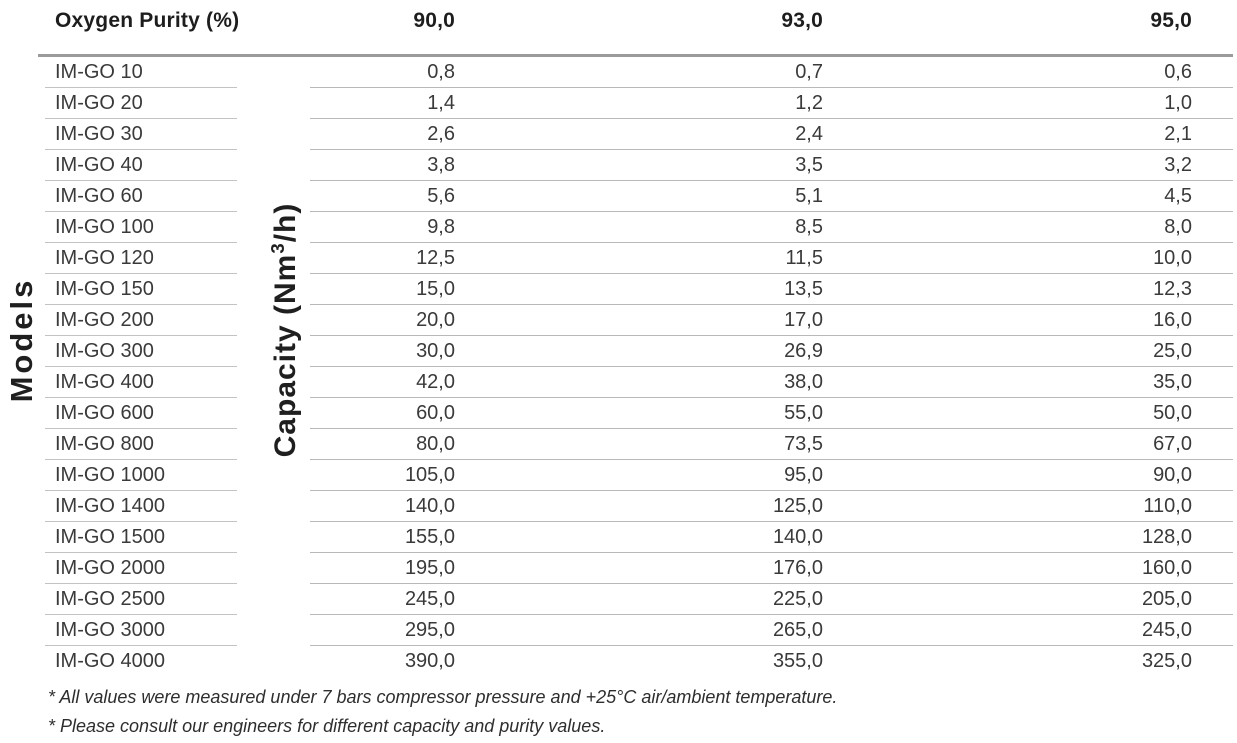 This screenshot has width=1237, height=743. What do you see at coordinates (141, 258) in the screenshot?
I see `model-name: IM-GO 120` at bounding box center [141, 258].